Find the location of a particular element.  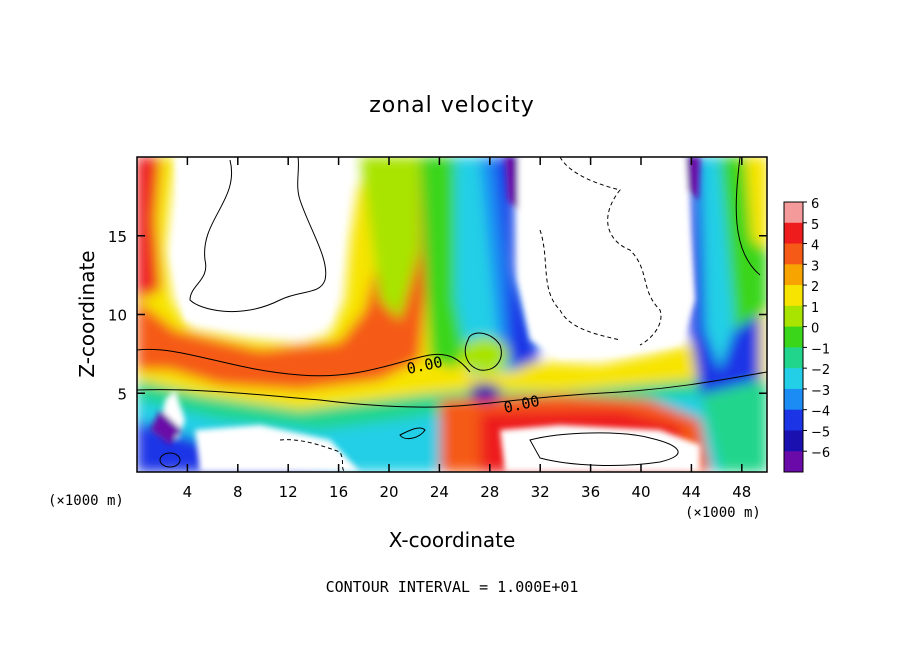

colorbar-label: −3 is located at coordinates (820, 391).